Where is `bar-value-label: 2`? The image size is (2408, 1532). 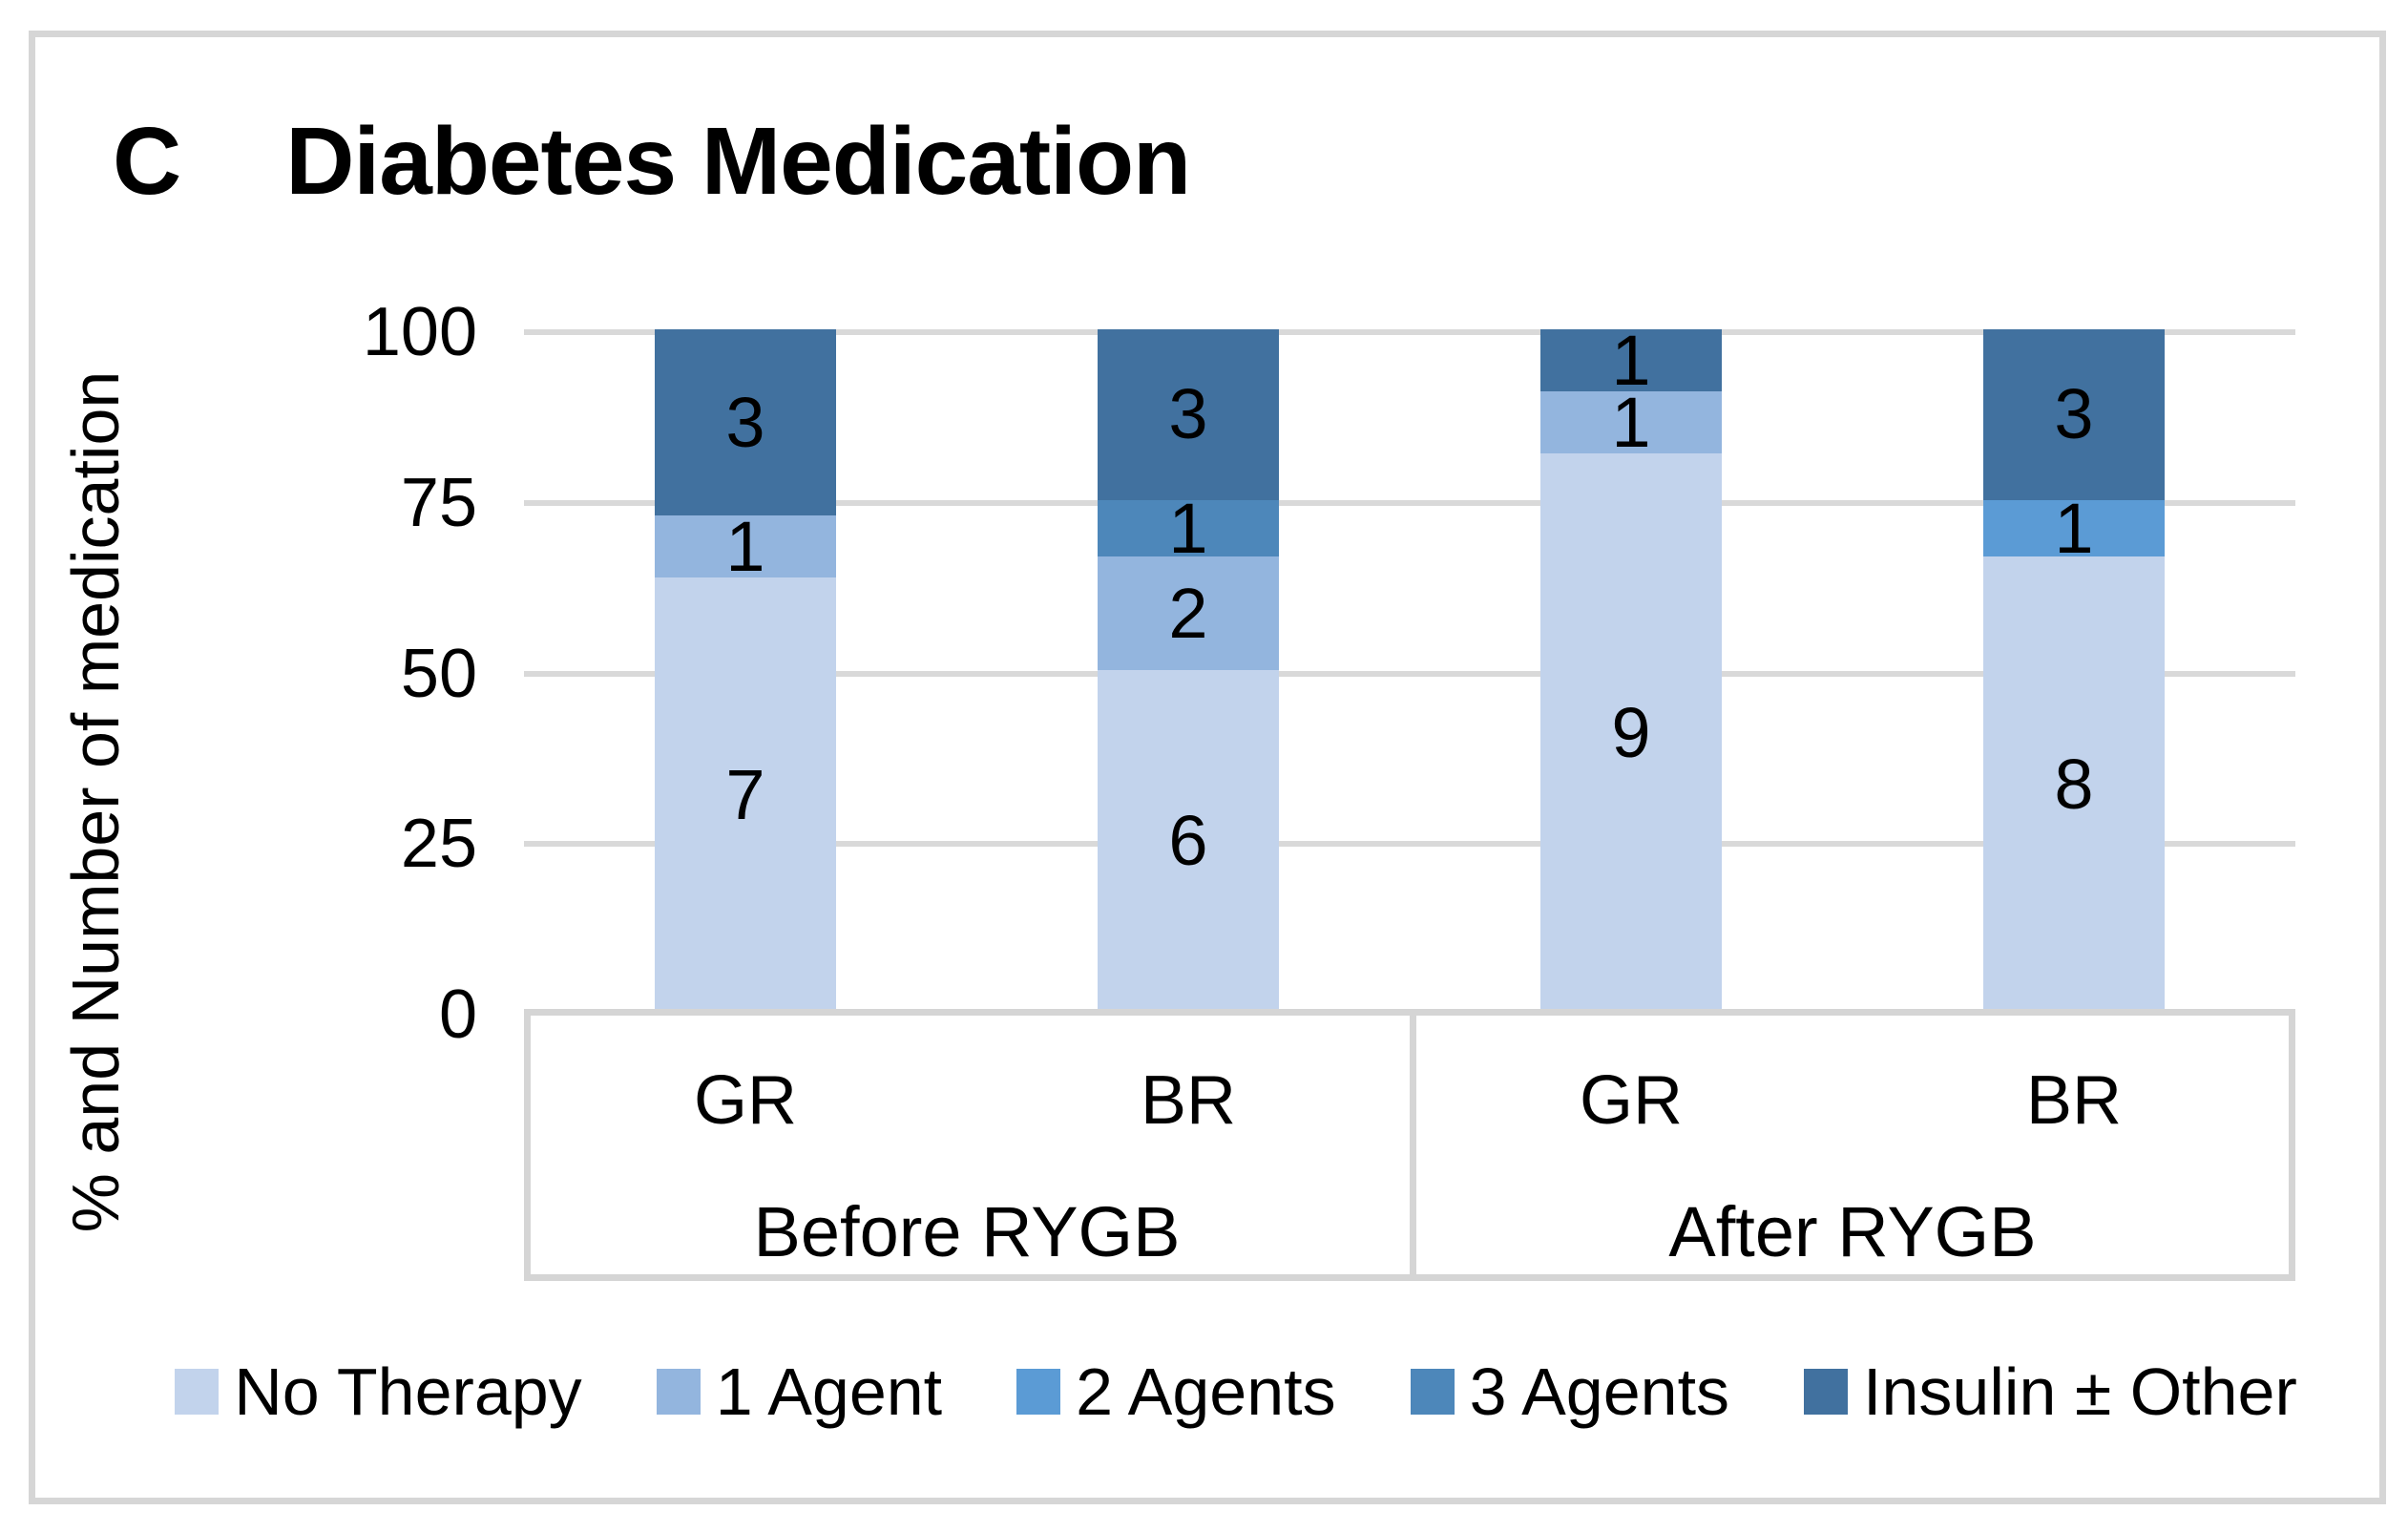
bar-value-label: 2 is located at coordinates (1188, 613).